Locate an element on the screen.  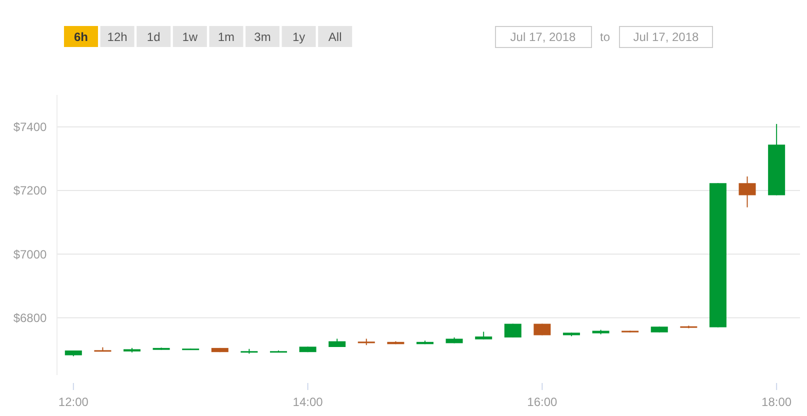
range-button: 3m is located at coordinates (263, 36).